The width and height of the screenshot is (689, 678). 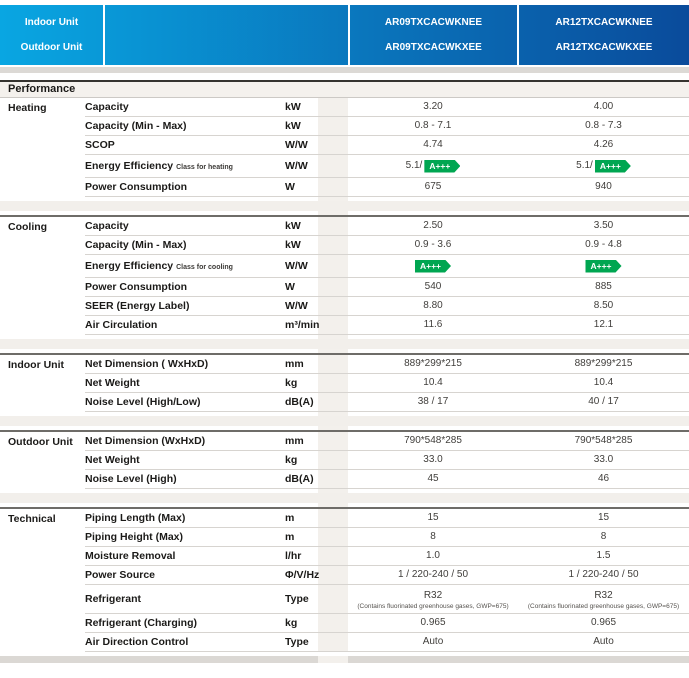 I want to click on spec-value-main: 1.5, so click(x=604, y=556).